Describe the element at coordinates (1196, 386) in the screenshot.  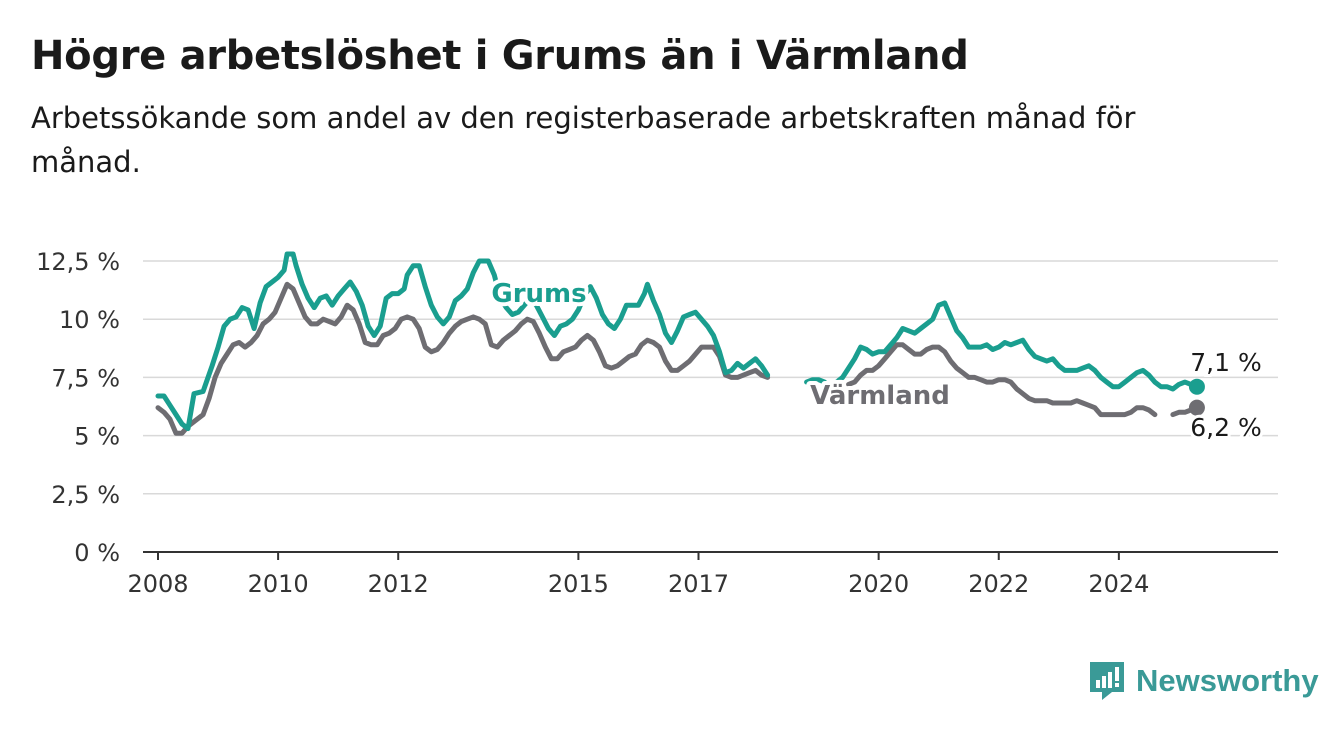
I see `series-end-point-grums` at that location.